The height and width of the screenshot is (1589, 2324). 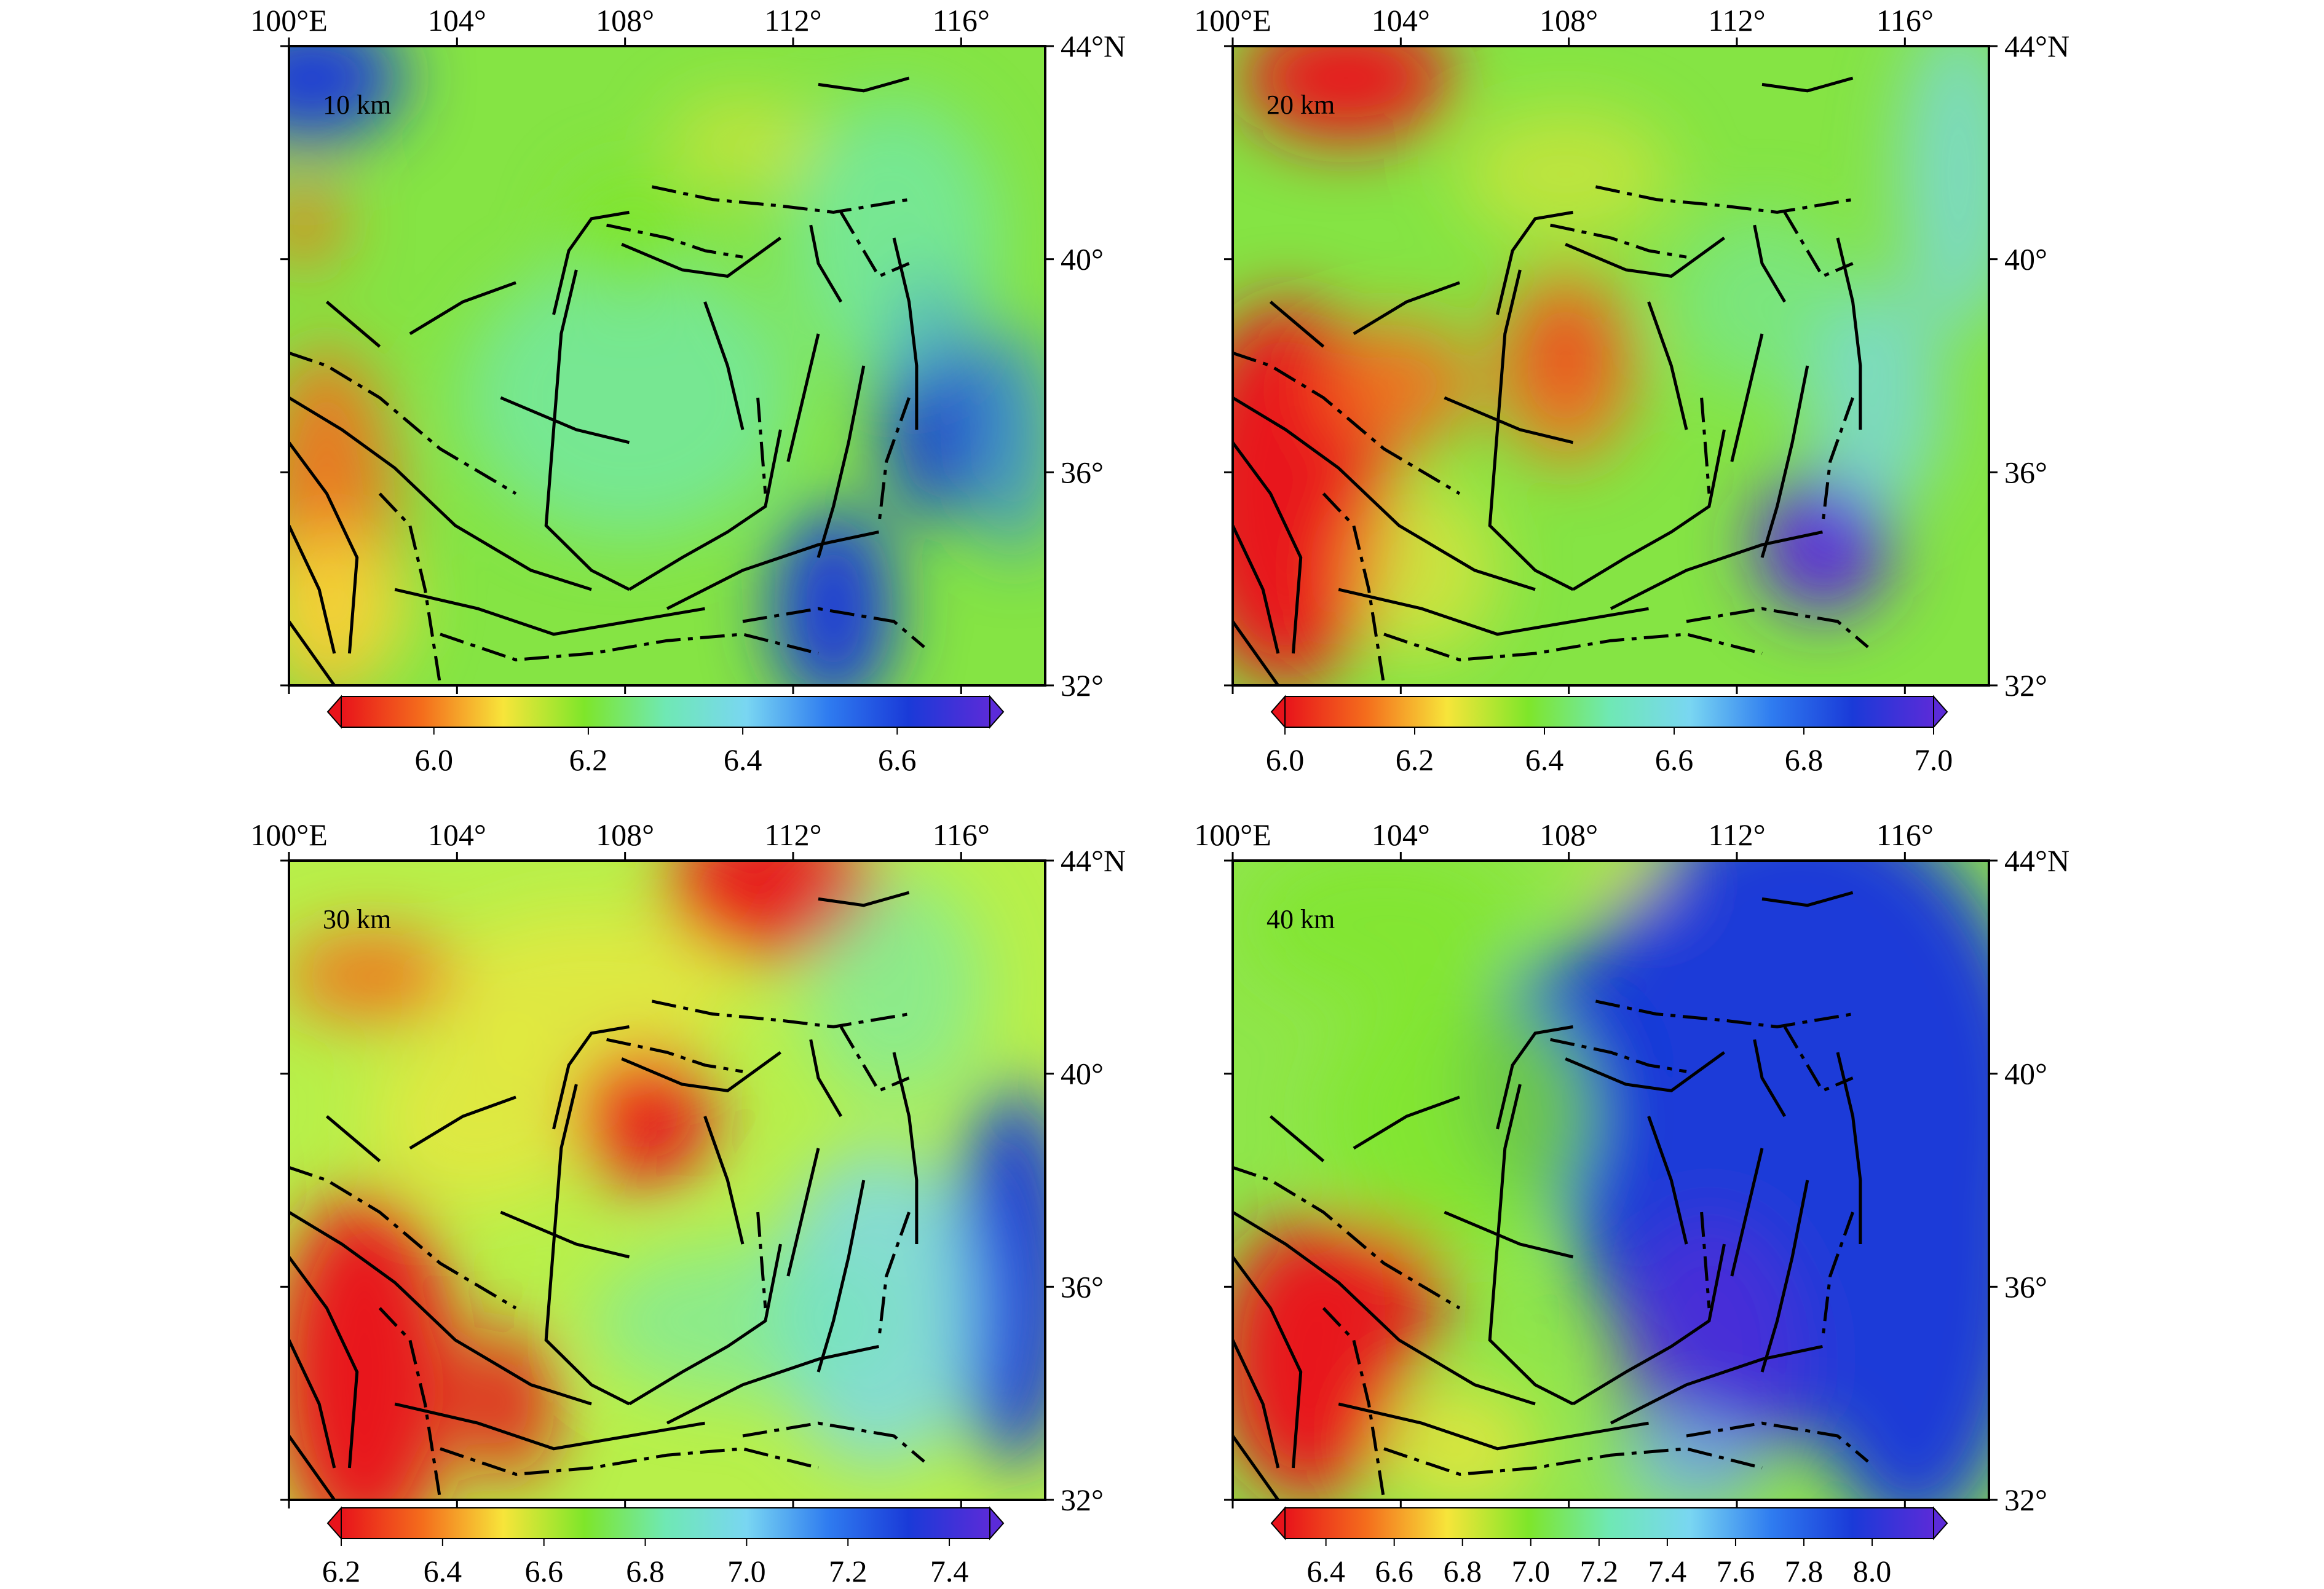 I want to click on map-frame, so click(x=1610, y=1180).